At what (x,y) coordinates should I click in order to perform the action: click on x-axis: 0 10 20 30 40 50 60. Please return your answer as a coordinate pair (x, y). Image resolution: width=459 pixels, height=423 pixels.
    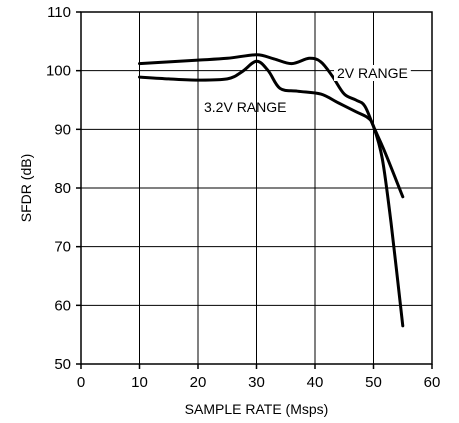
    Looking at the image, I should click on (259, 377).